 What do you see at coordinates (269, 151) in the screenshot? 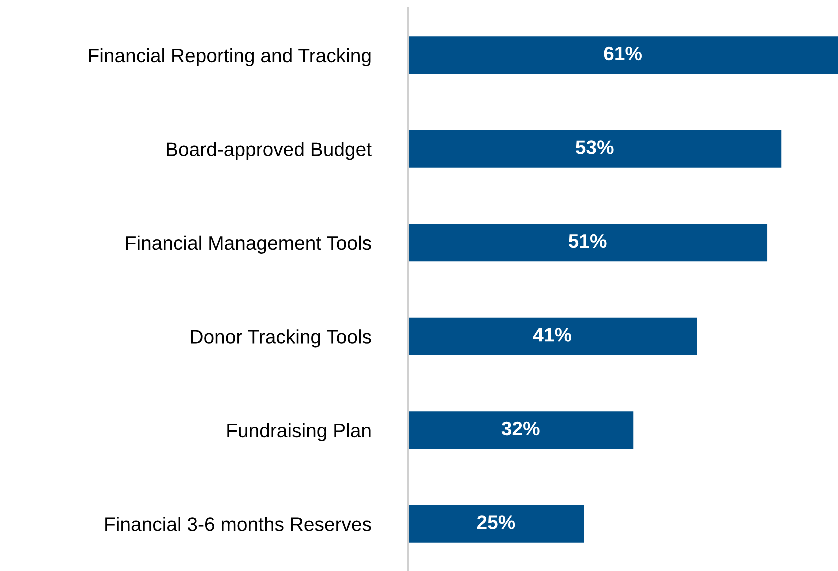
I see `y-tick-label: Board-approved Budget` at bounding box center [269, 151].